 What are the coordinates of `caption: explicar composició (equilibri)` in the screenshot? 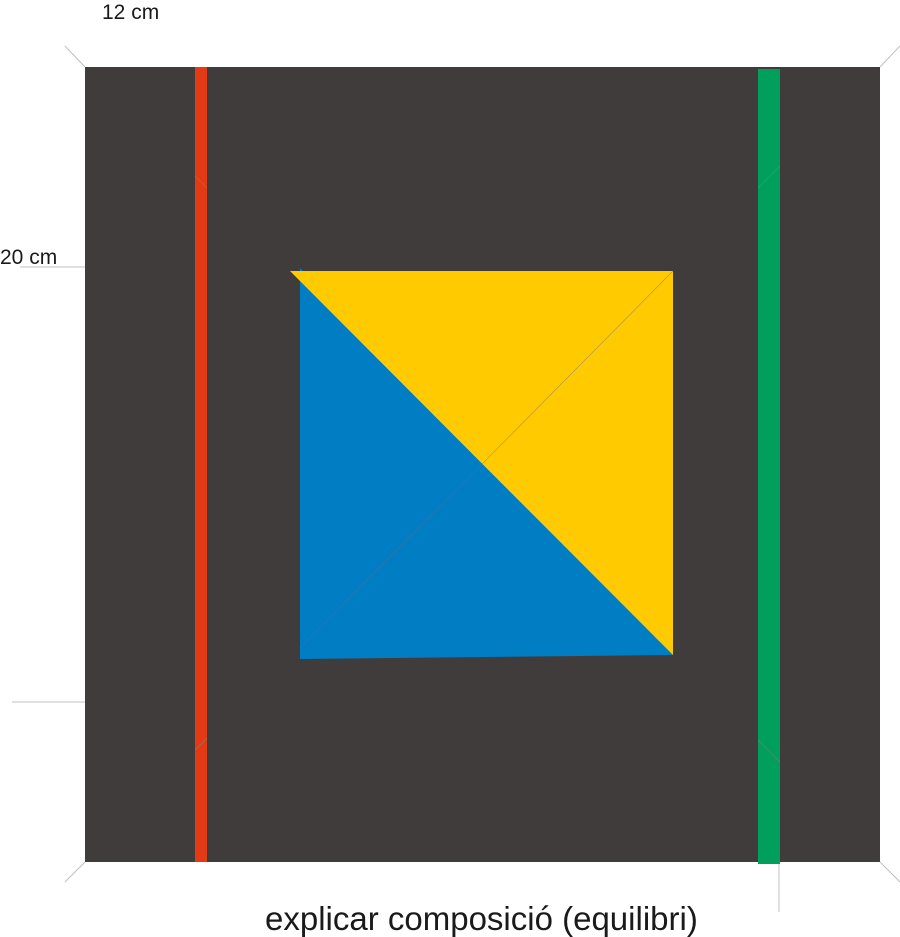 It's located at (481, 918).